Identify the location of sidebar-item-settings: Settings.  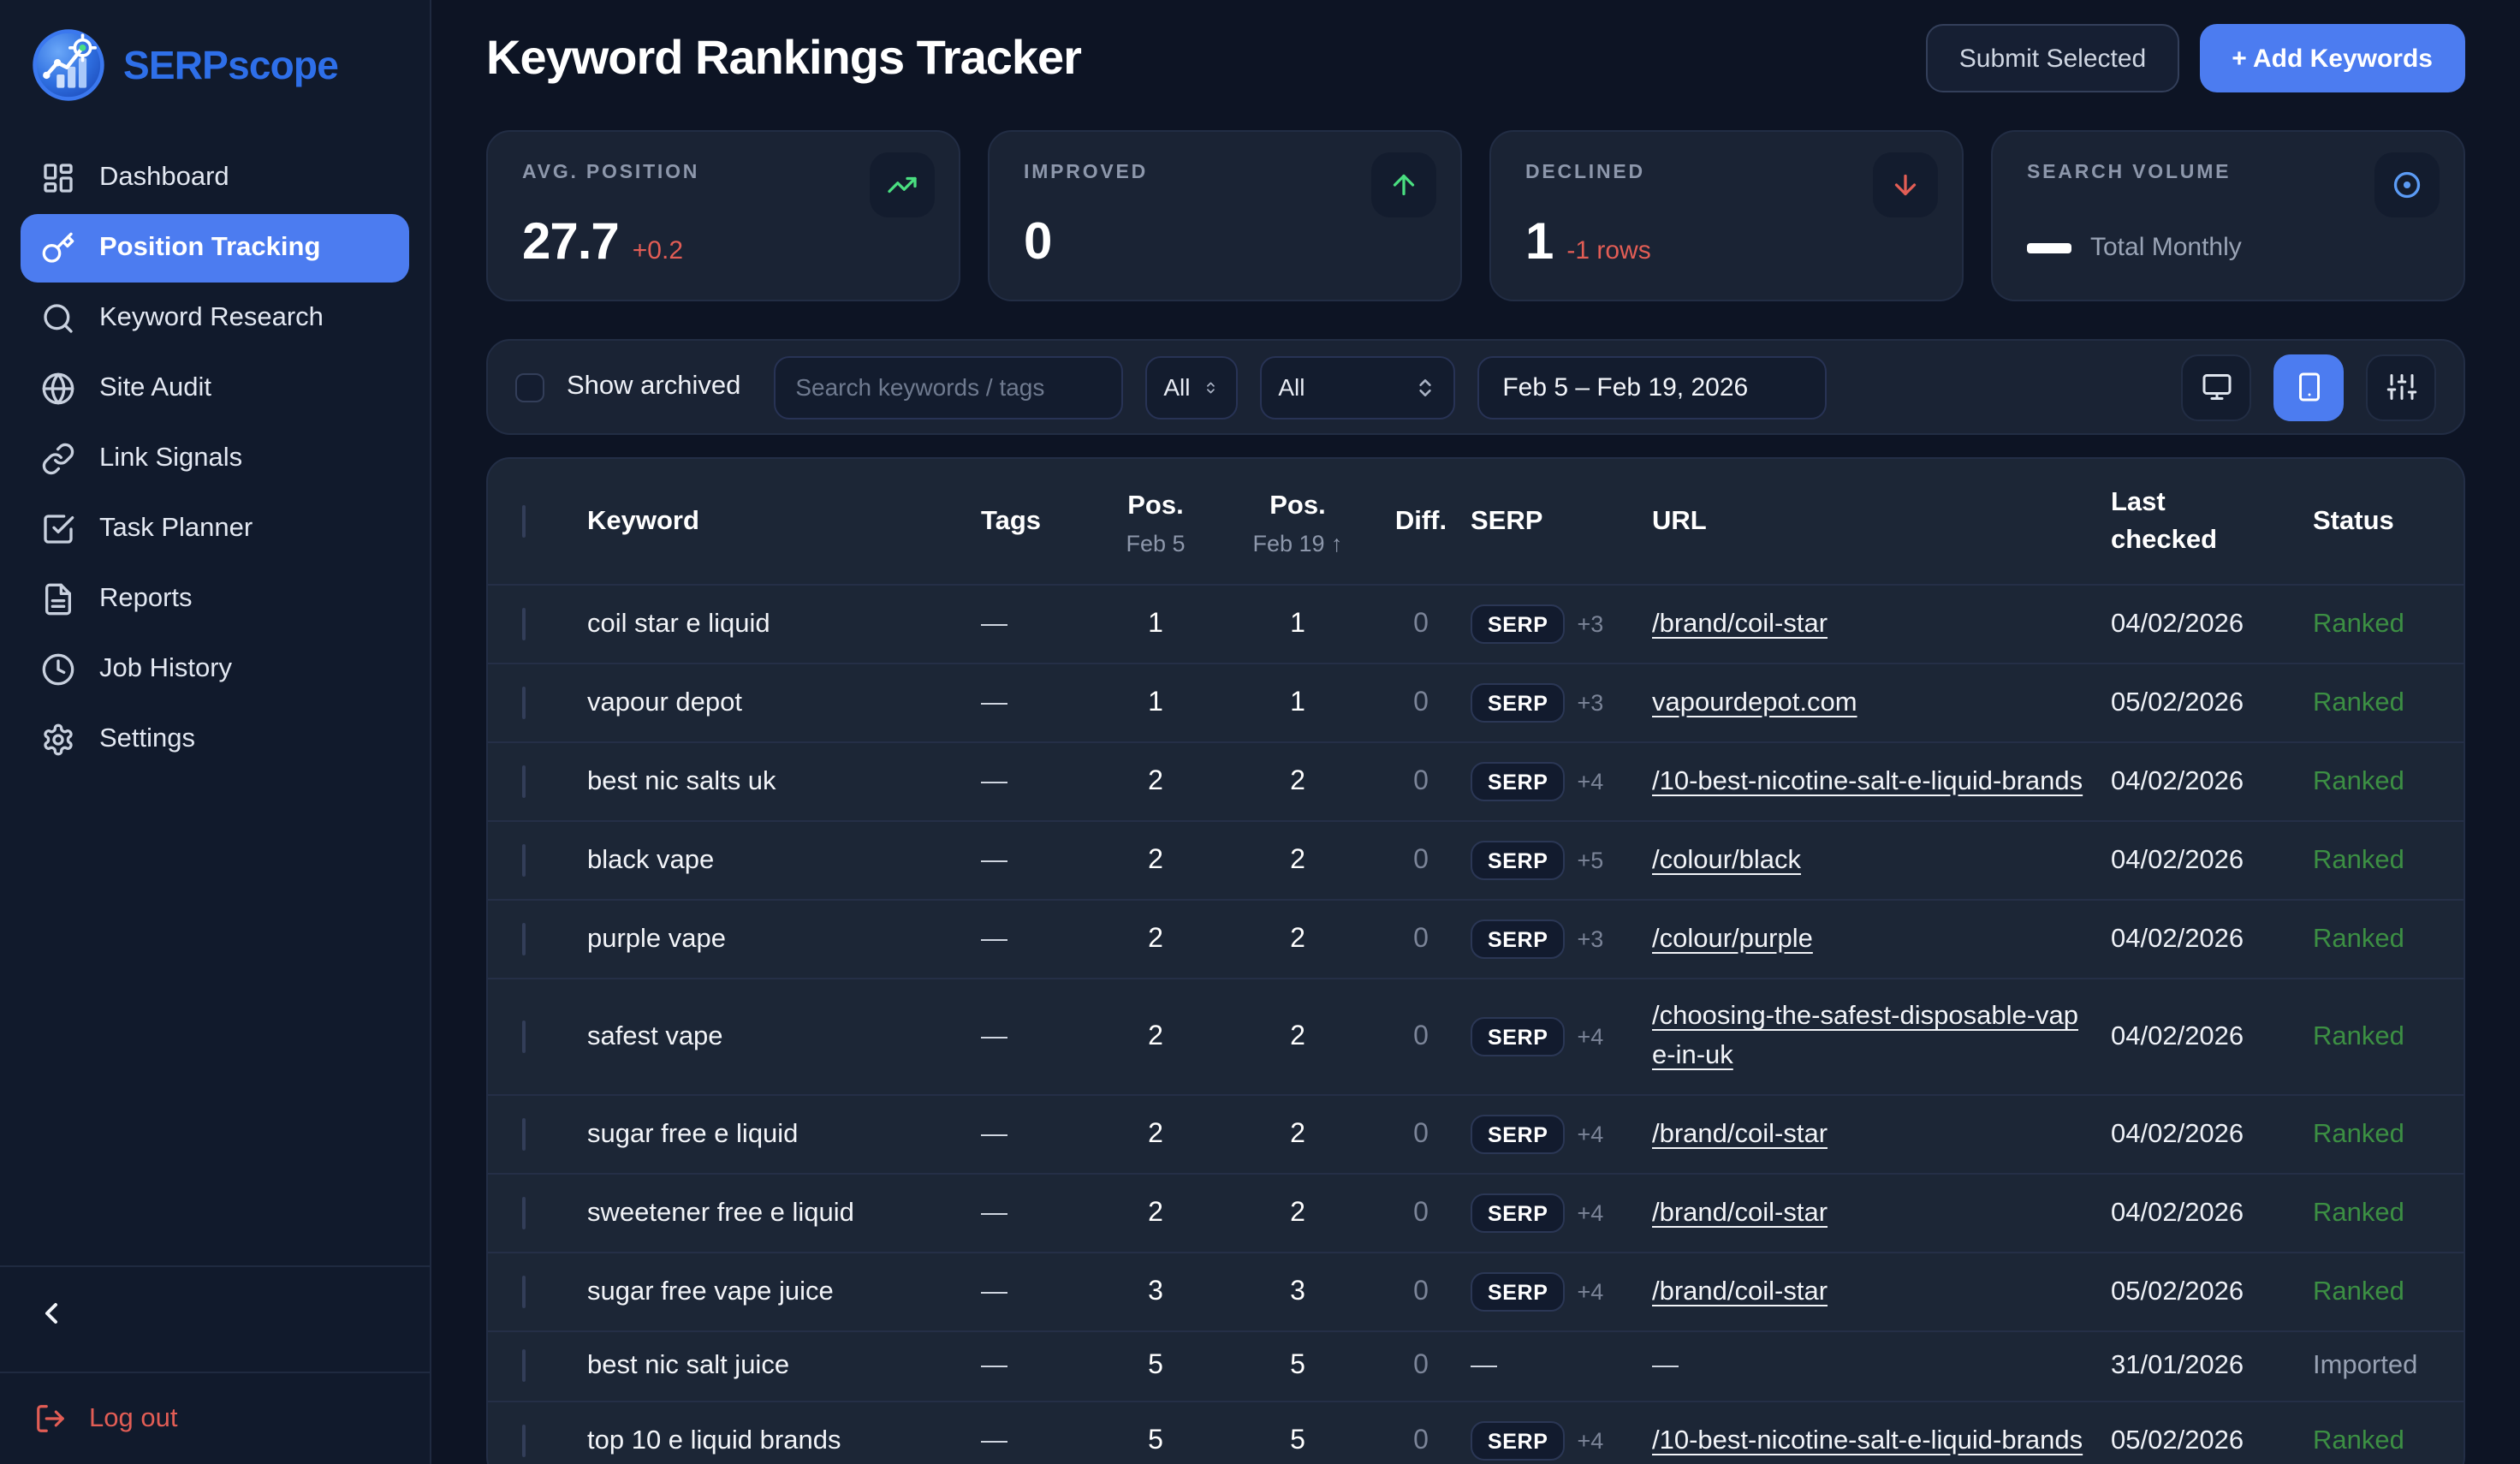
(215, 739).